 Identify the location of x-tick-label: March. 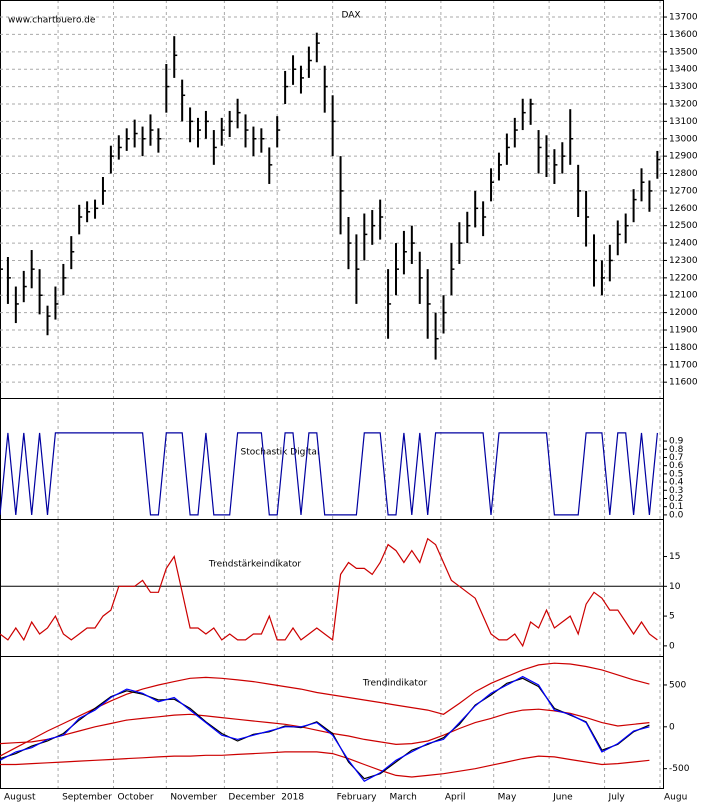
(402, 798).